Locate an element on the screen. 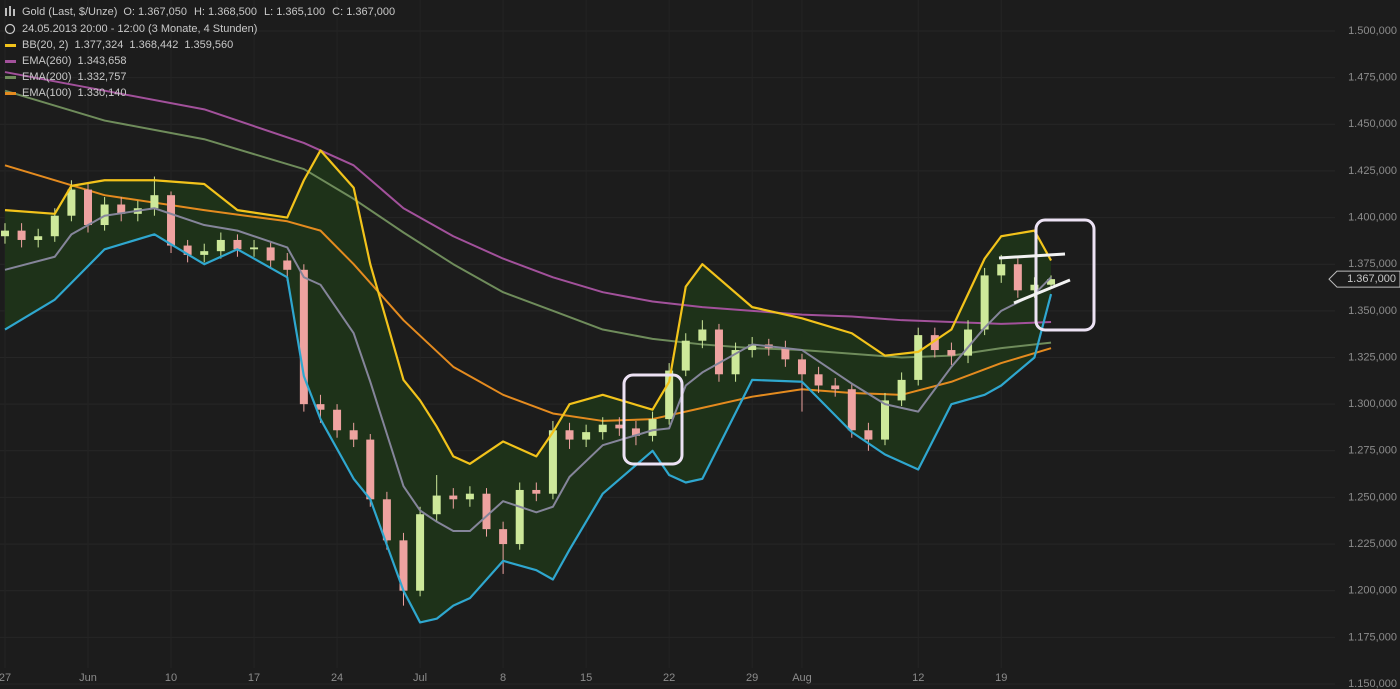 This screenshot has width=1400, height=689. legend-text: EMA(260) is located at coordinates (47, 61).